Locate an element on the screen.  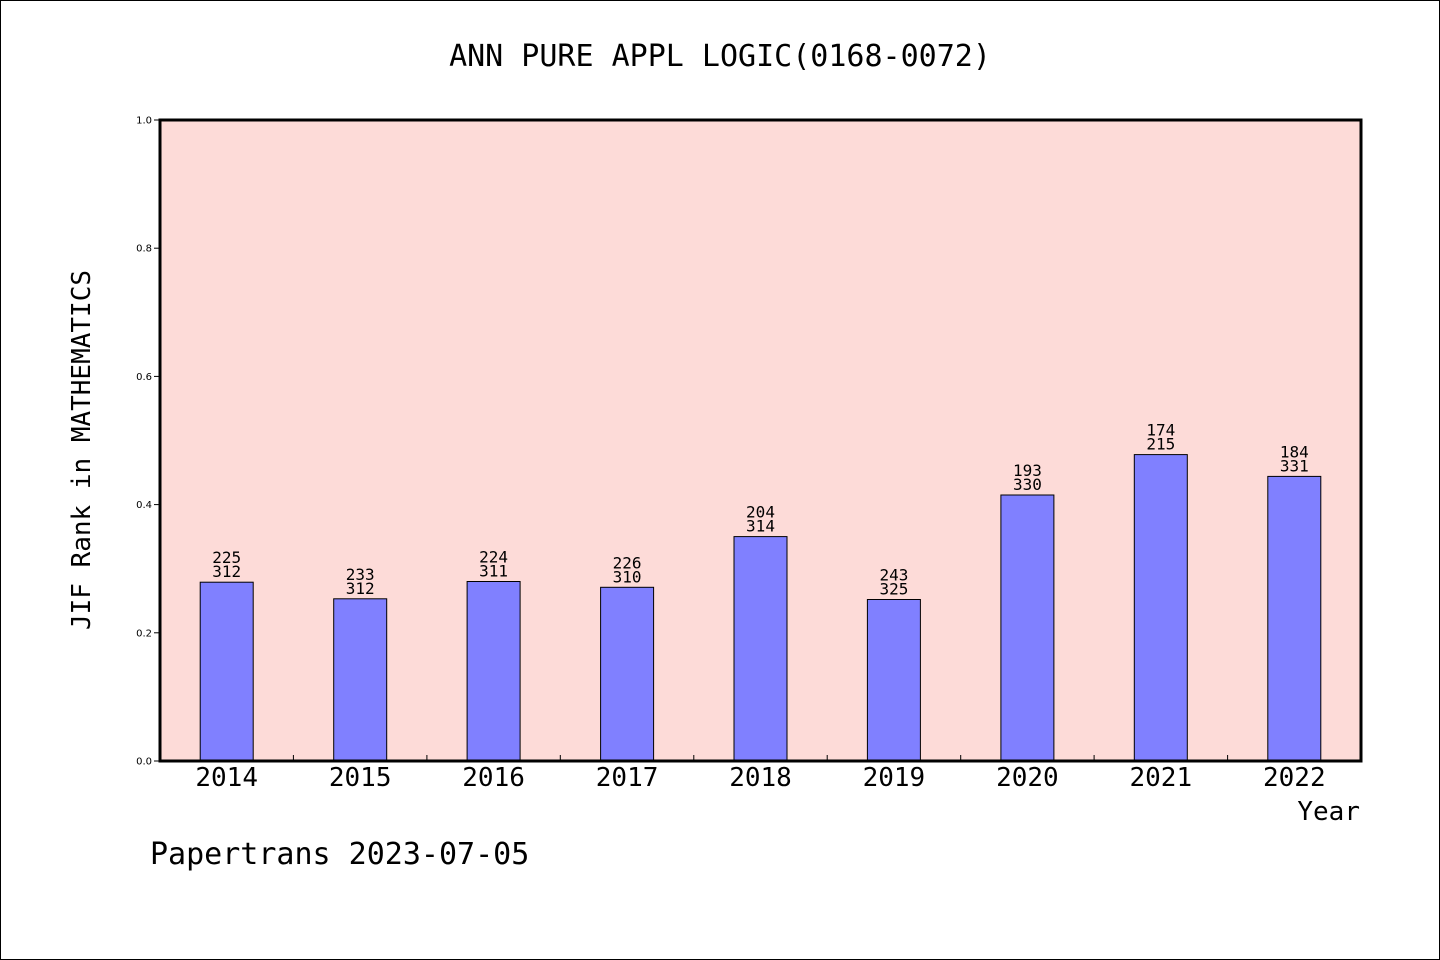
bar-total-label-2017: 310 is located at coordinates (627, 576).